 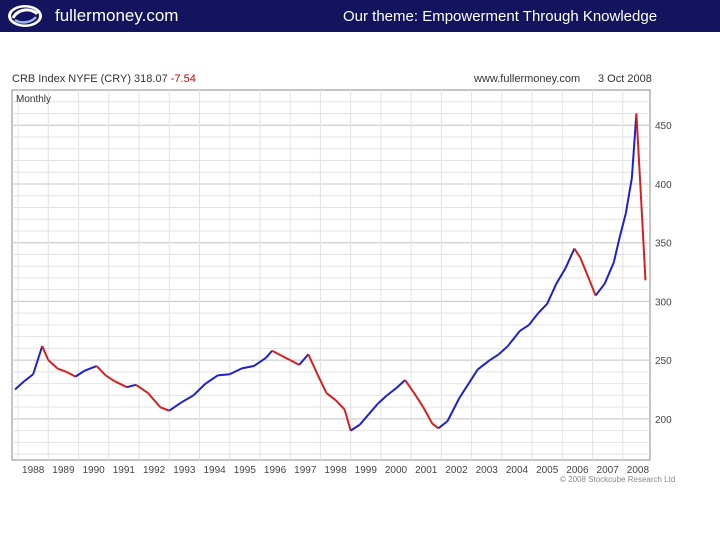 What do you see at coordinates (487, 470) in the screenshot?
I see `x-tick-label: 2003` at bounding box center [487, 470].